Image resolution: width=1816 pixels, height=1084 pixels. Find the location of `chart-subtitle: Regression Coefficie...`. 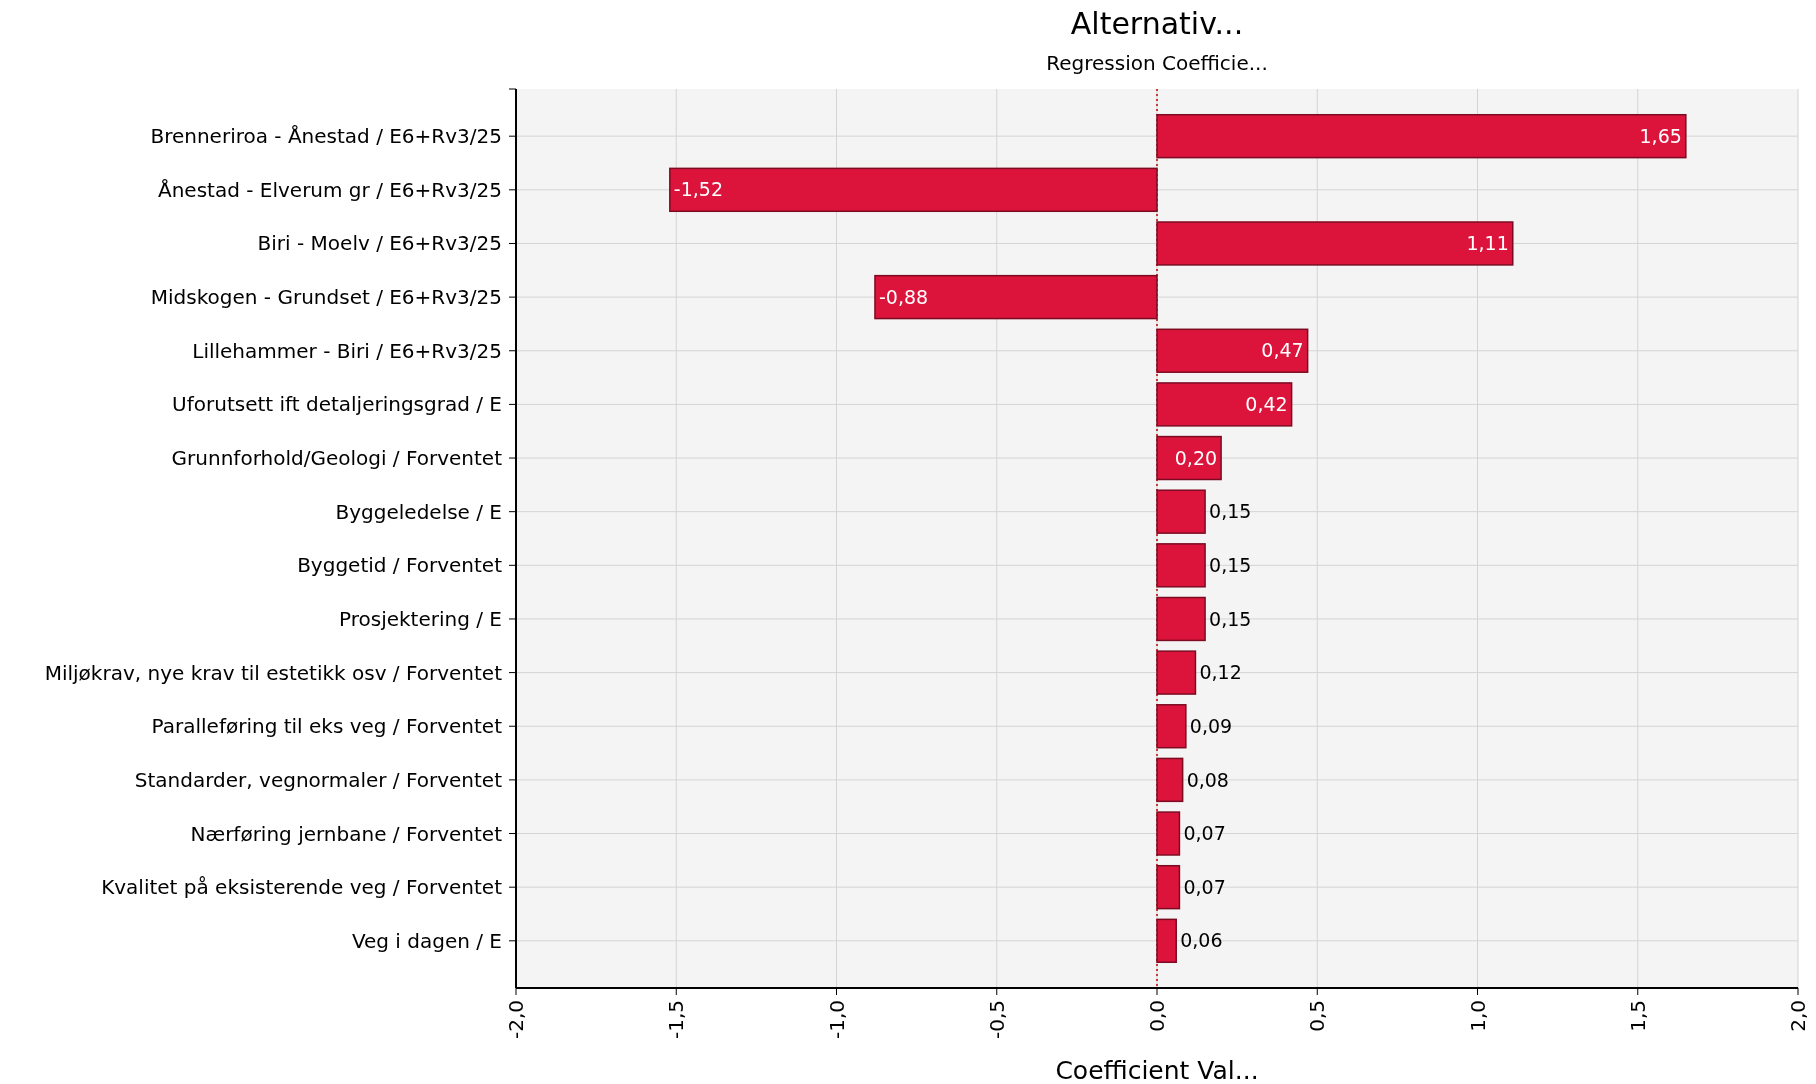

chart-subtitle: Regression Coefficie... is located at coordinates (1157, 63).